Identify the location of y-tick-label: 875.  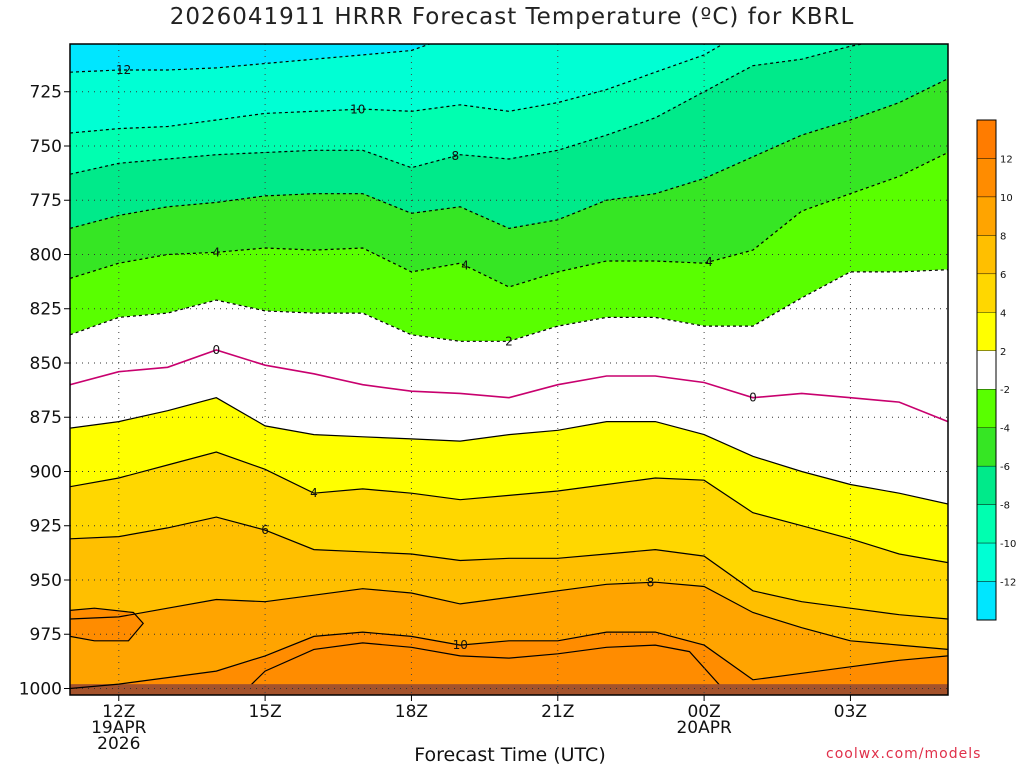
(46, 418).